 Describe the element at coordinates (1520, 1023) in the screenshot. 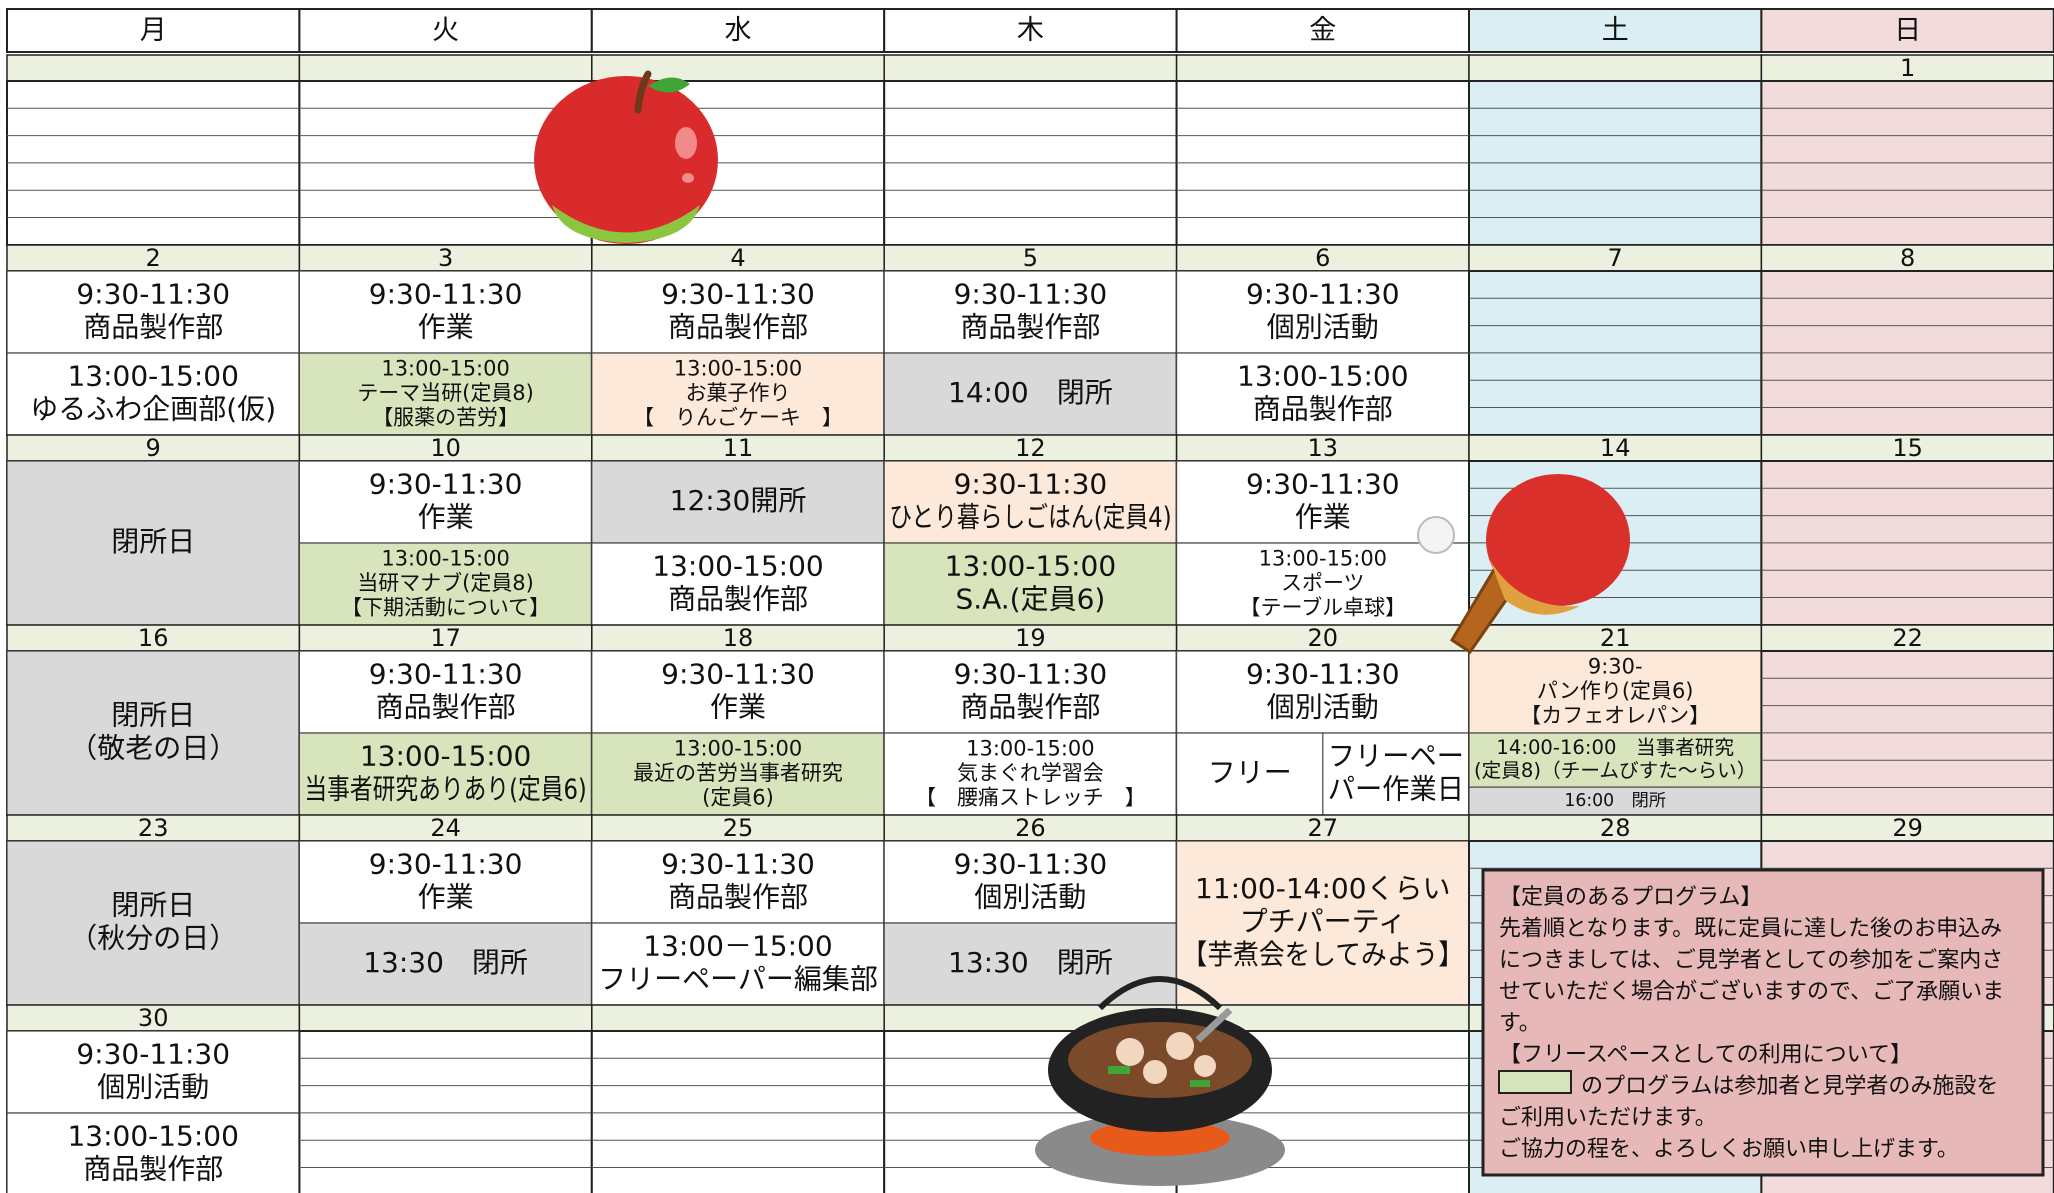

I see `note-text: す。` at that location.